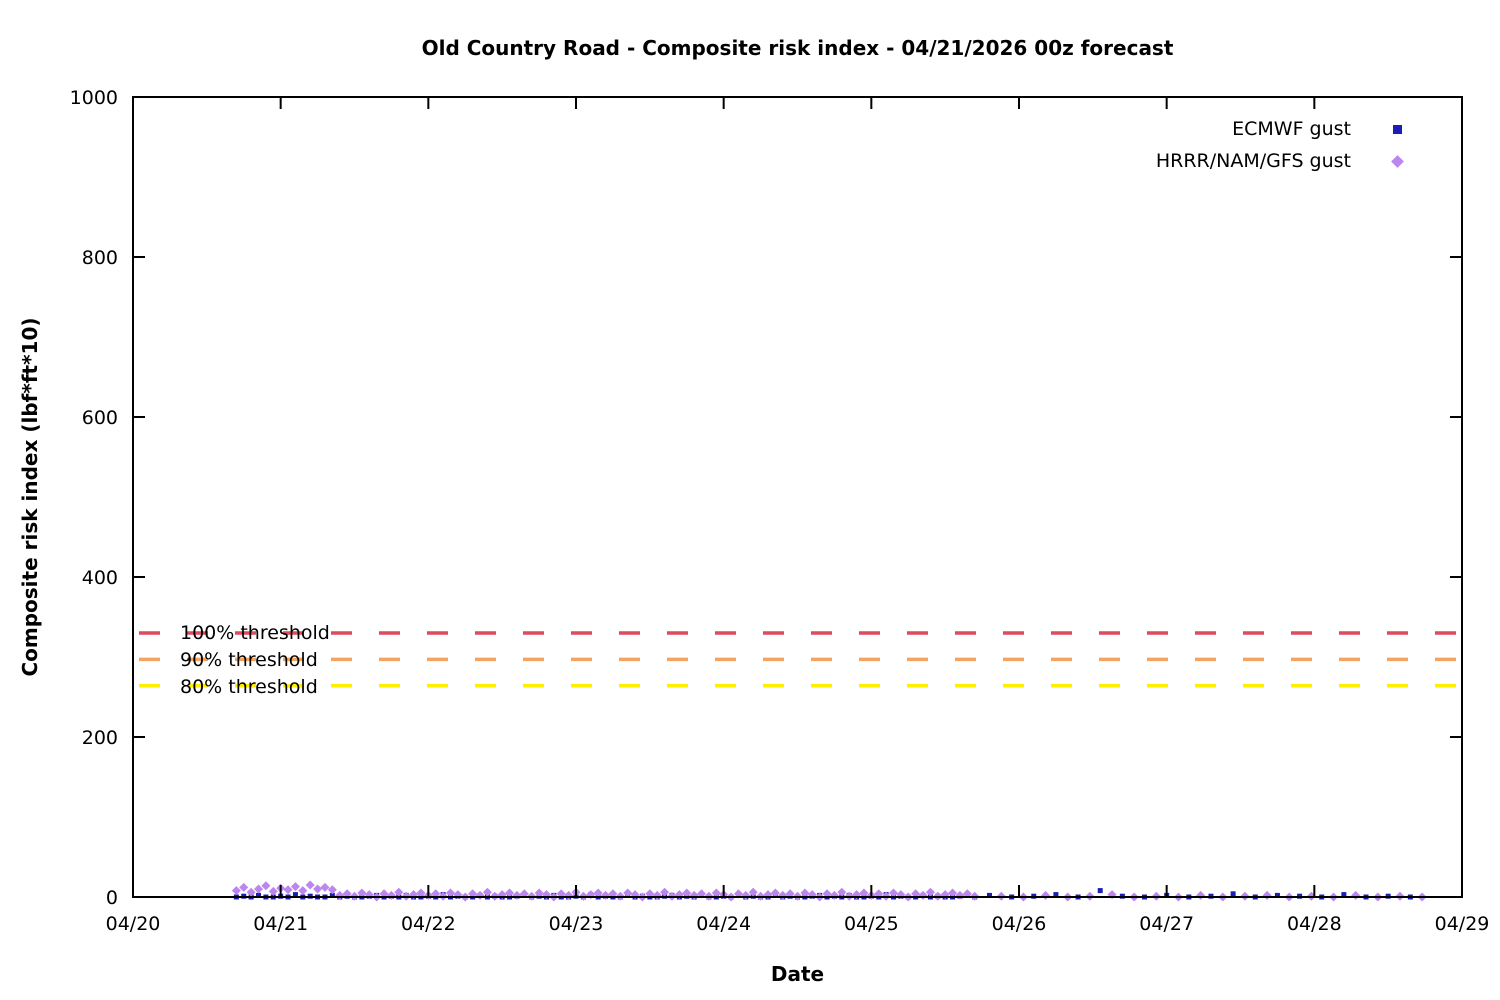  I want to click on x-tick-label: 04/27, so click(1166, 924).